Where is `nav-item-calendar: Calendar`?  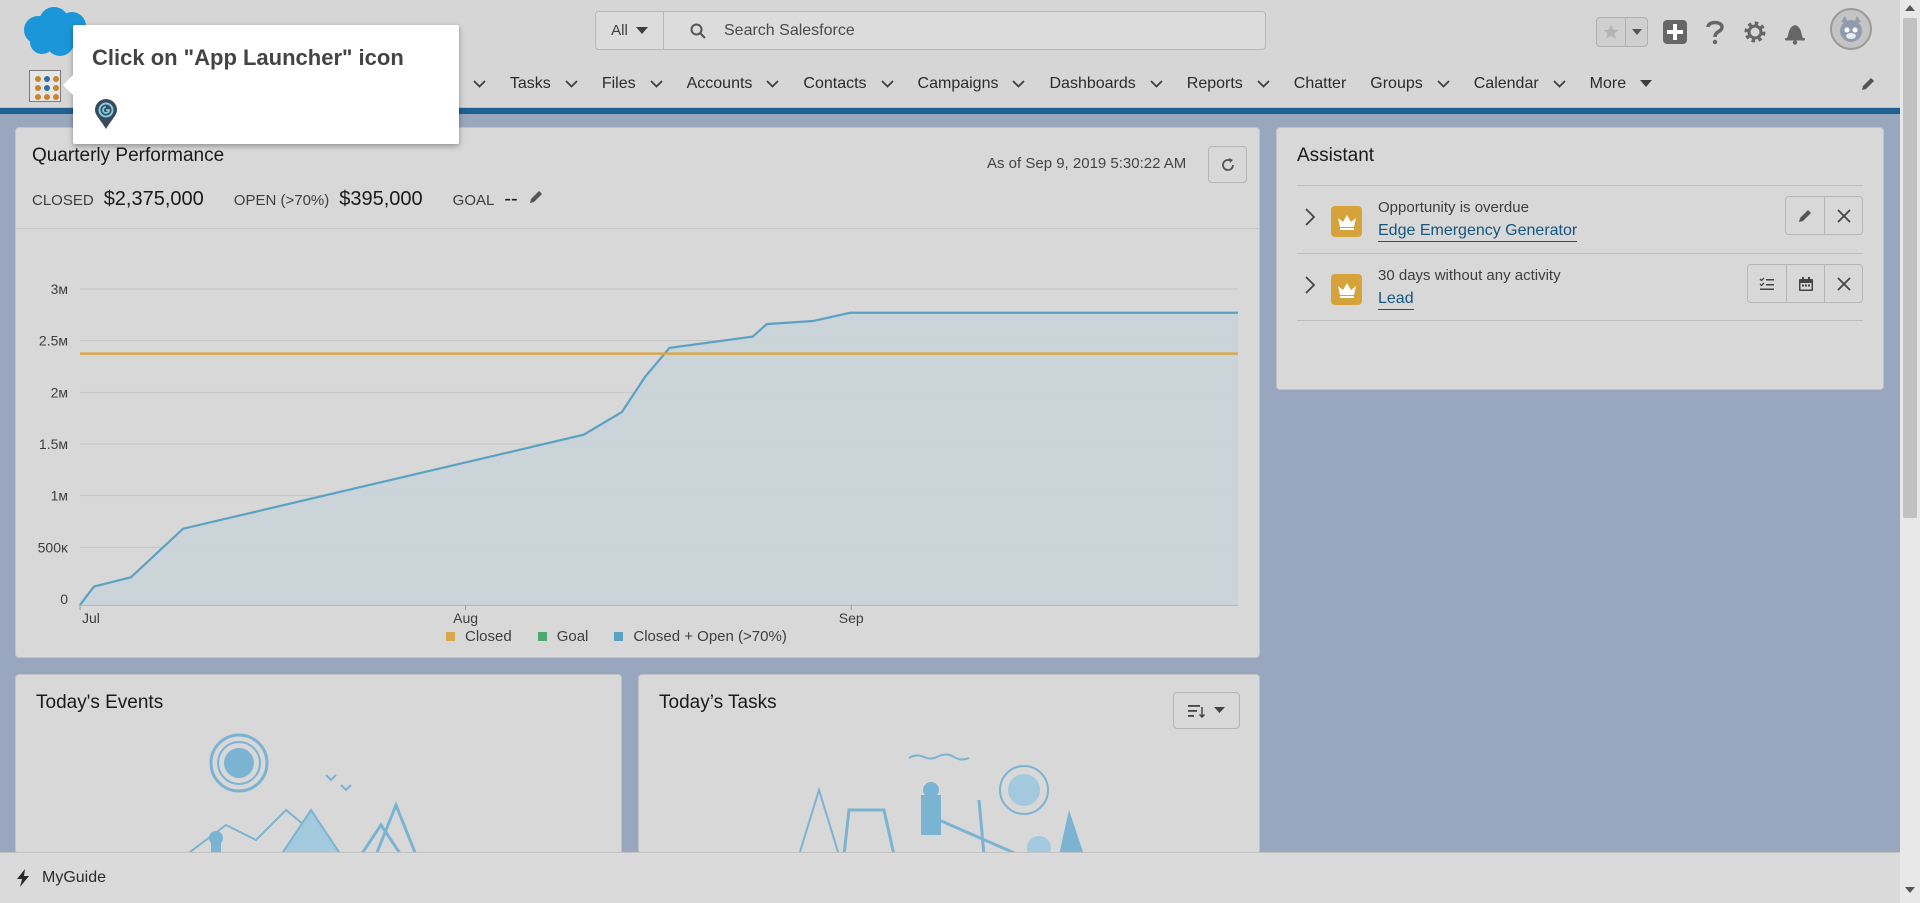
nav-item-calendar: Calendar is located at coordinates (1520, 84).